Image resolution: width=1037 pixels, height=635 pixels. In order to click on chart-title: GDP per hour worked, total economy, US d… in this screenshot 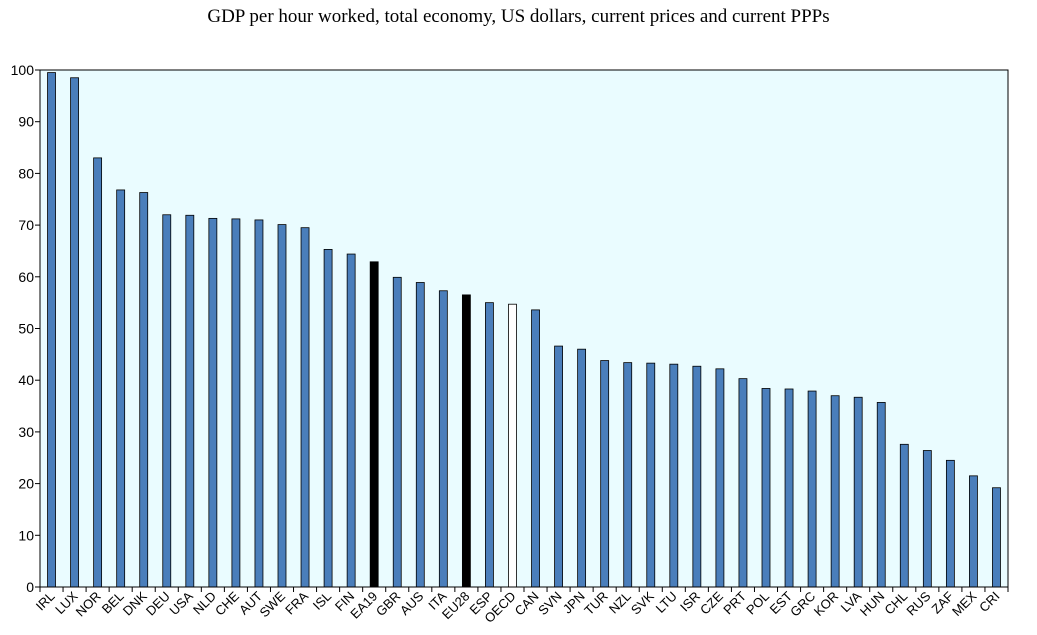, I will do `click(518, 16)`.